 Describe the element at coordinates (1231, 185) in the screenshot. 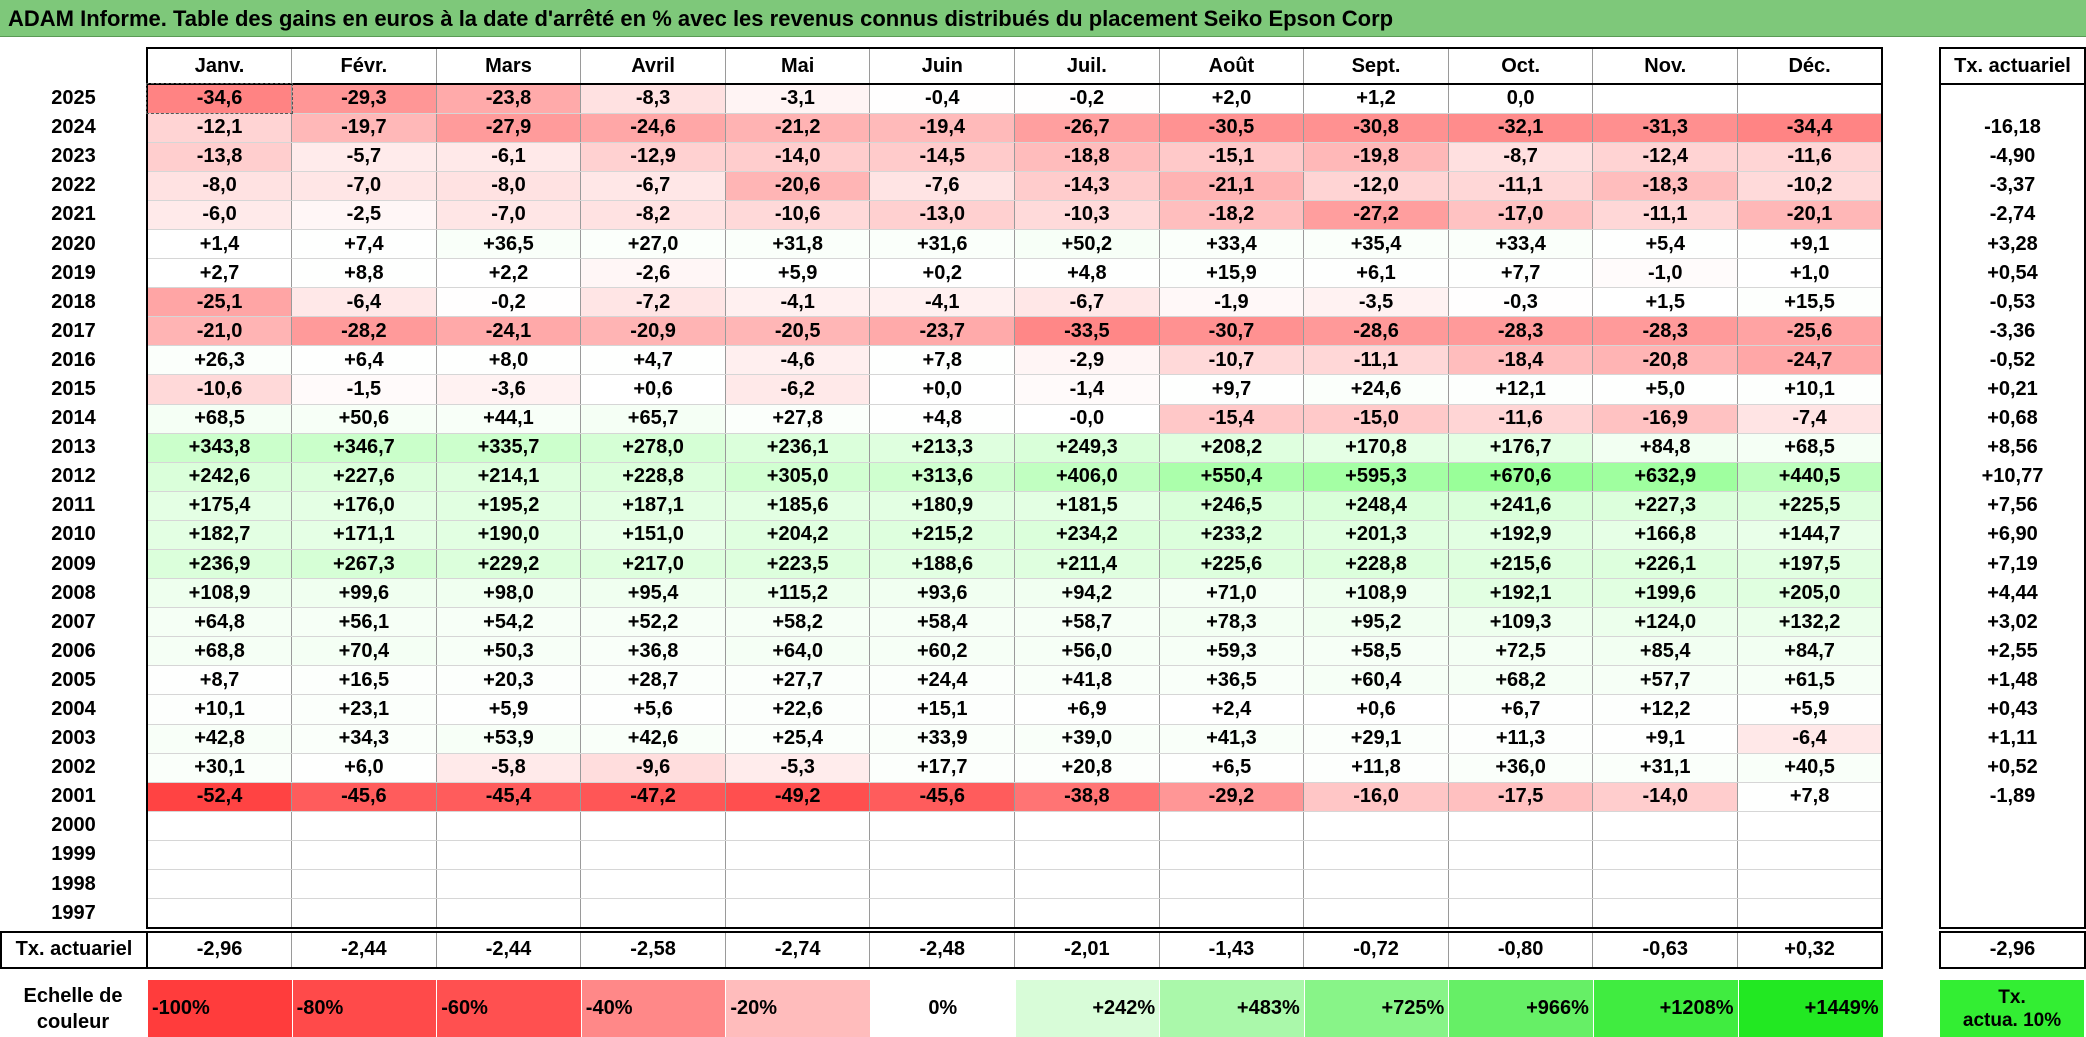

I see `gain-cell: -21,1` at that location.